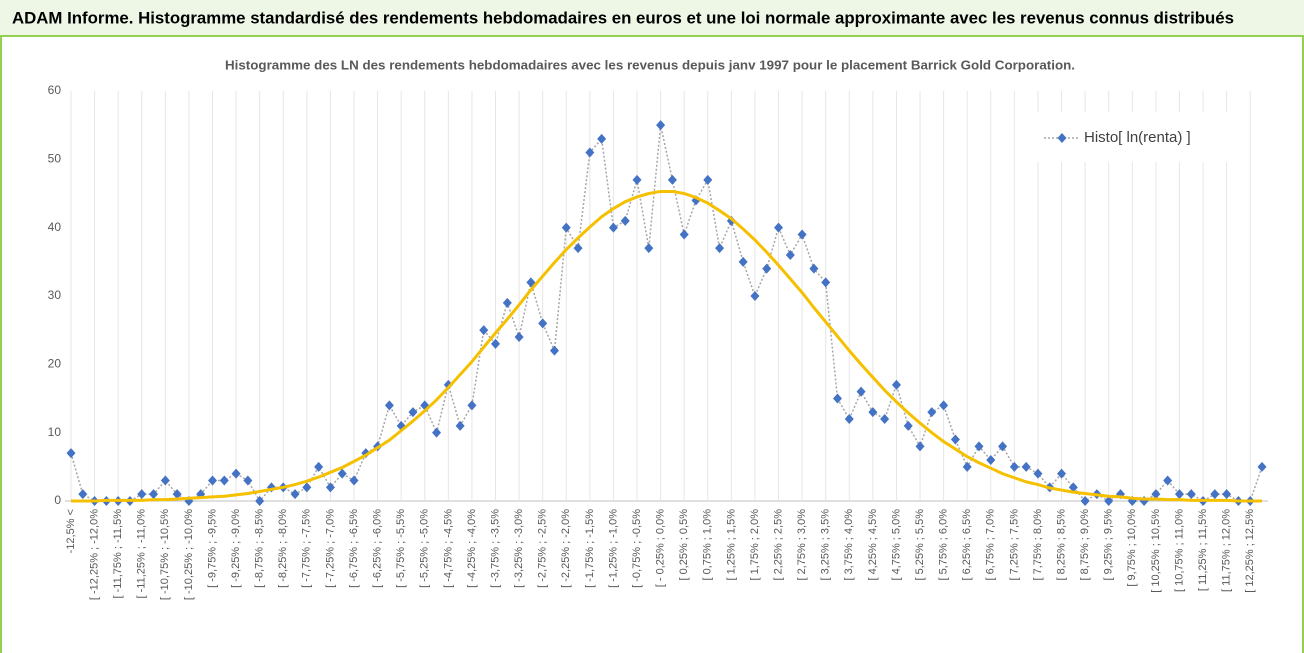 The image size is (1304, 653). What do you see at coordinates (378, 548) in the screenshot?
I see `x-tick-label: [ -6,25% ; -6,0%` at bounding box center [378, 548].